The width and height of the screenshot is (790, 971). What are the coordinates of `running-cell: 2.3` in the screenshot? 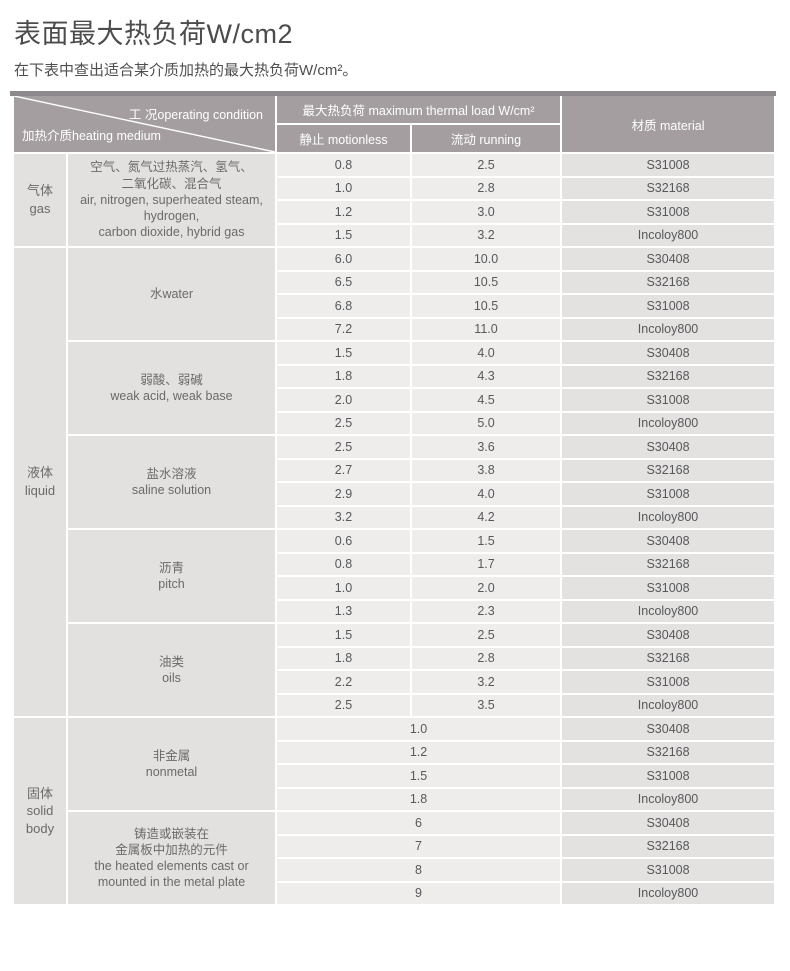 It's located at (487, 612).